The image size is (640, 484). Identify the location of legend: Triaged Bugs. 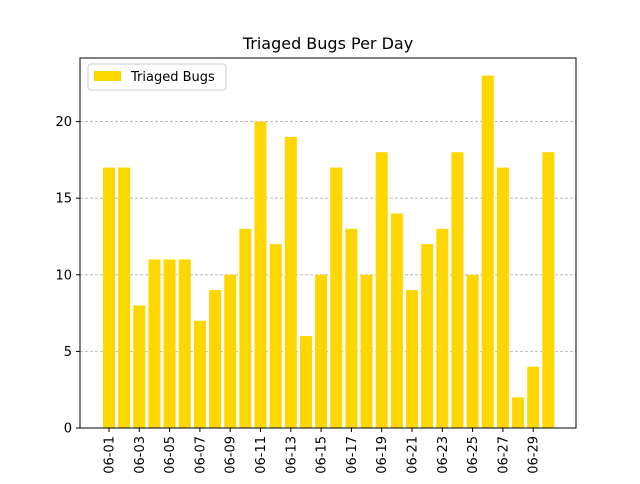
(157, 77).